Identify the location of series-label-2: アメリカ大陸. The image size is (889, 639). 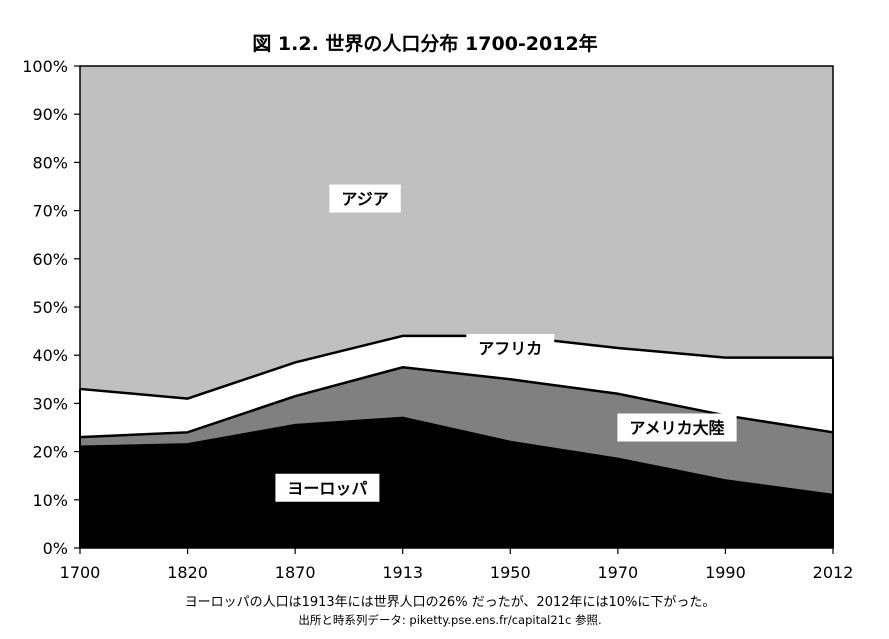
(677, 427).